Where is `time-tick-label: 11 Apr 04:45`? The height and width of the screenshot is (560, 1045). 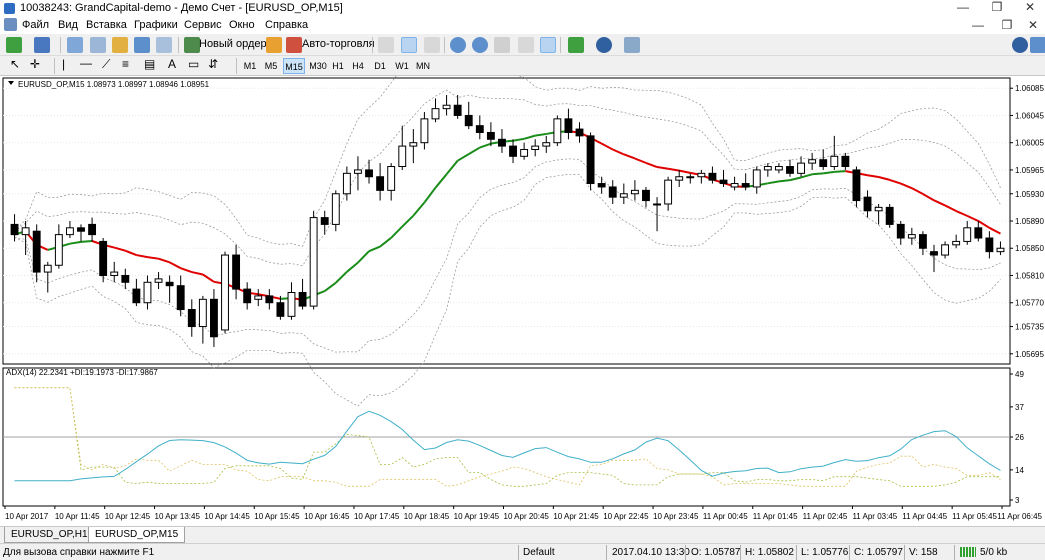
time-tick-label: 11 Apr 04:45 is located at coordinates (924, 516).